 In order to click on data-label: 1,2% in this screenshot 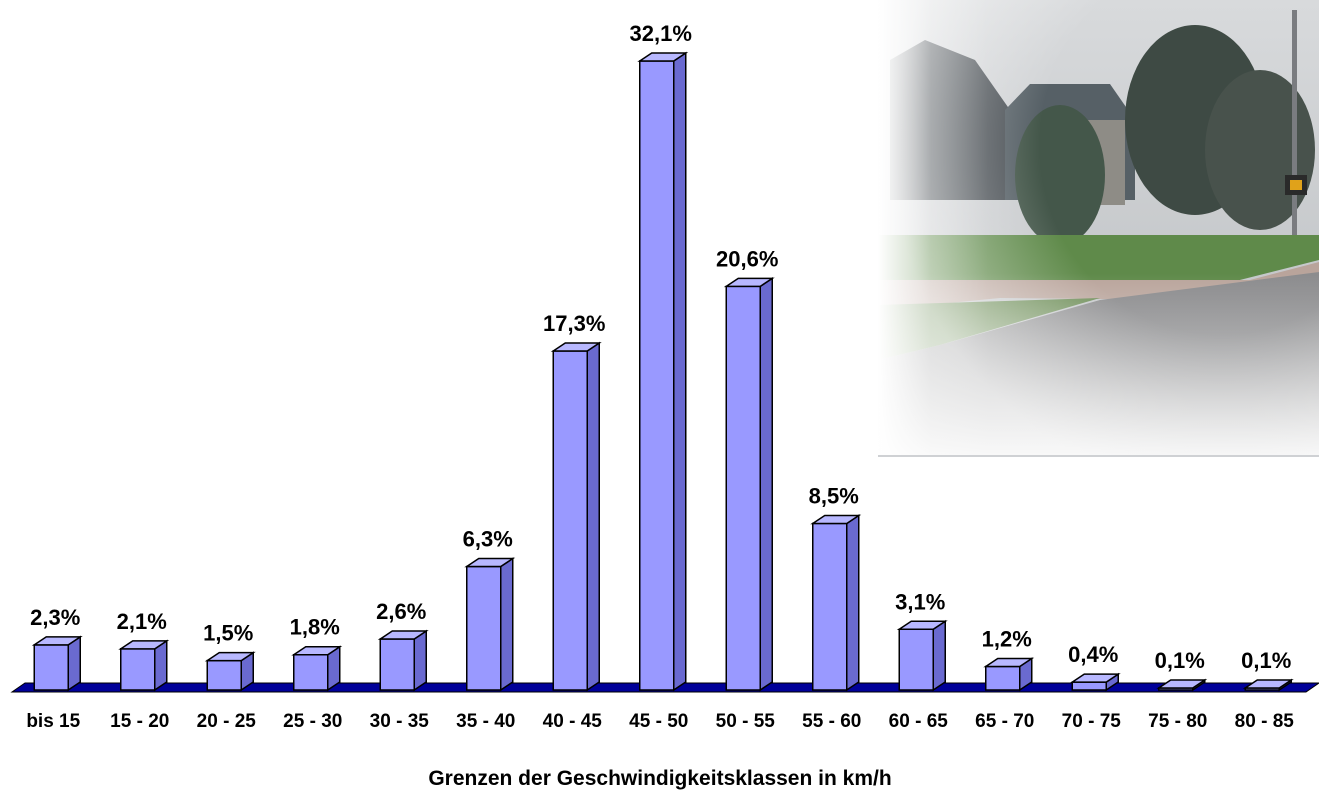, I will do `click(1007, 638)`.